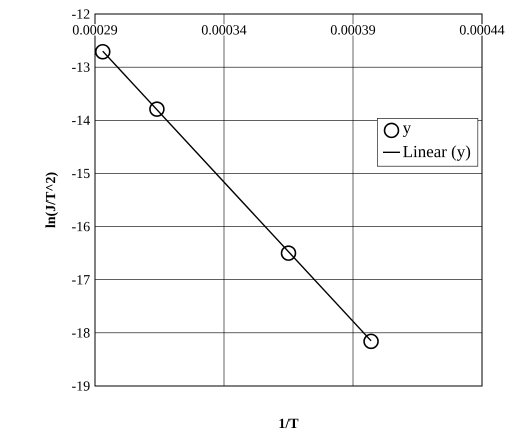  Describe the element at coordinates (81, 14) in the screenshot. I see `y-tick-label: -12` at that location.